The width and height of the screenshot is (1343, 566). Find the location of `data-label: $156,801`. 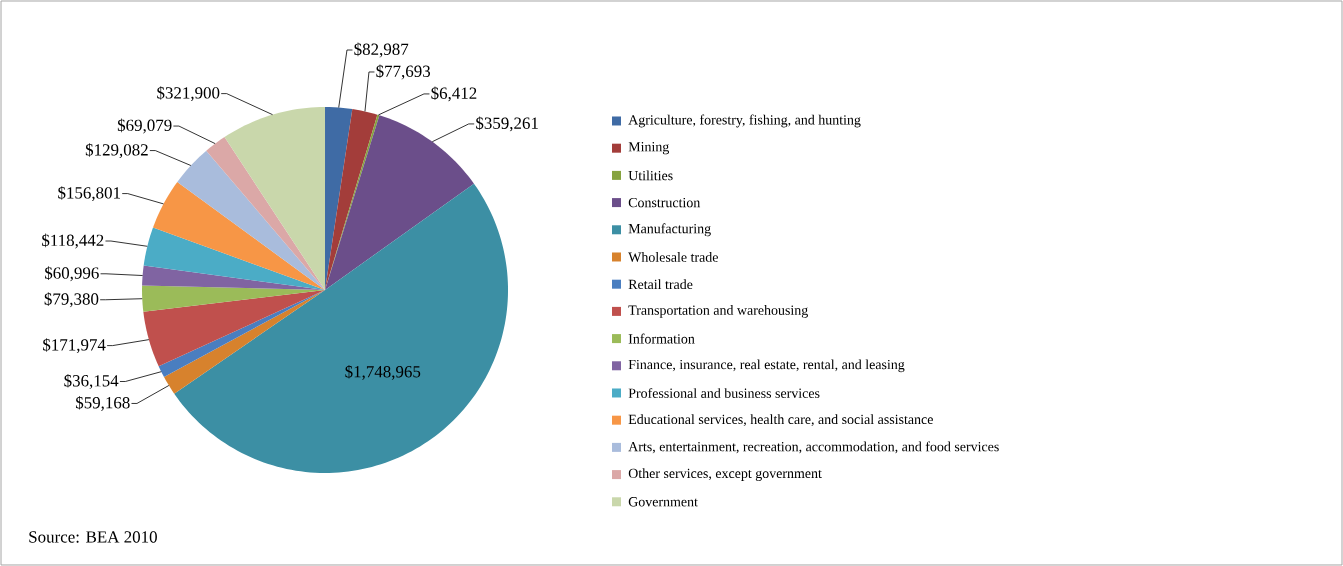

data-label: $156,801 is located at coordinates (89, 194).